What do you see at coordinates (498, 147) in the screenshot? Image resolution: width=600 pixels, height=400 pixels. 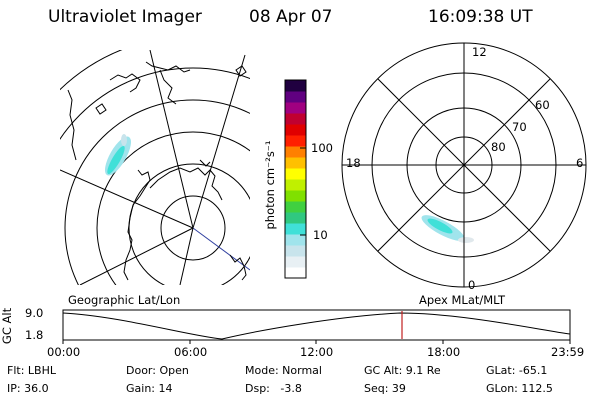 I see `mlat-label-80: 80` at bounding box center [498, 147].